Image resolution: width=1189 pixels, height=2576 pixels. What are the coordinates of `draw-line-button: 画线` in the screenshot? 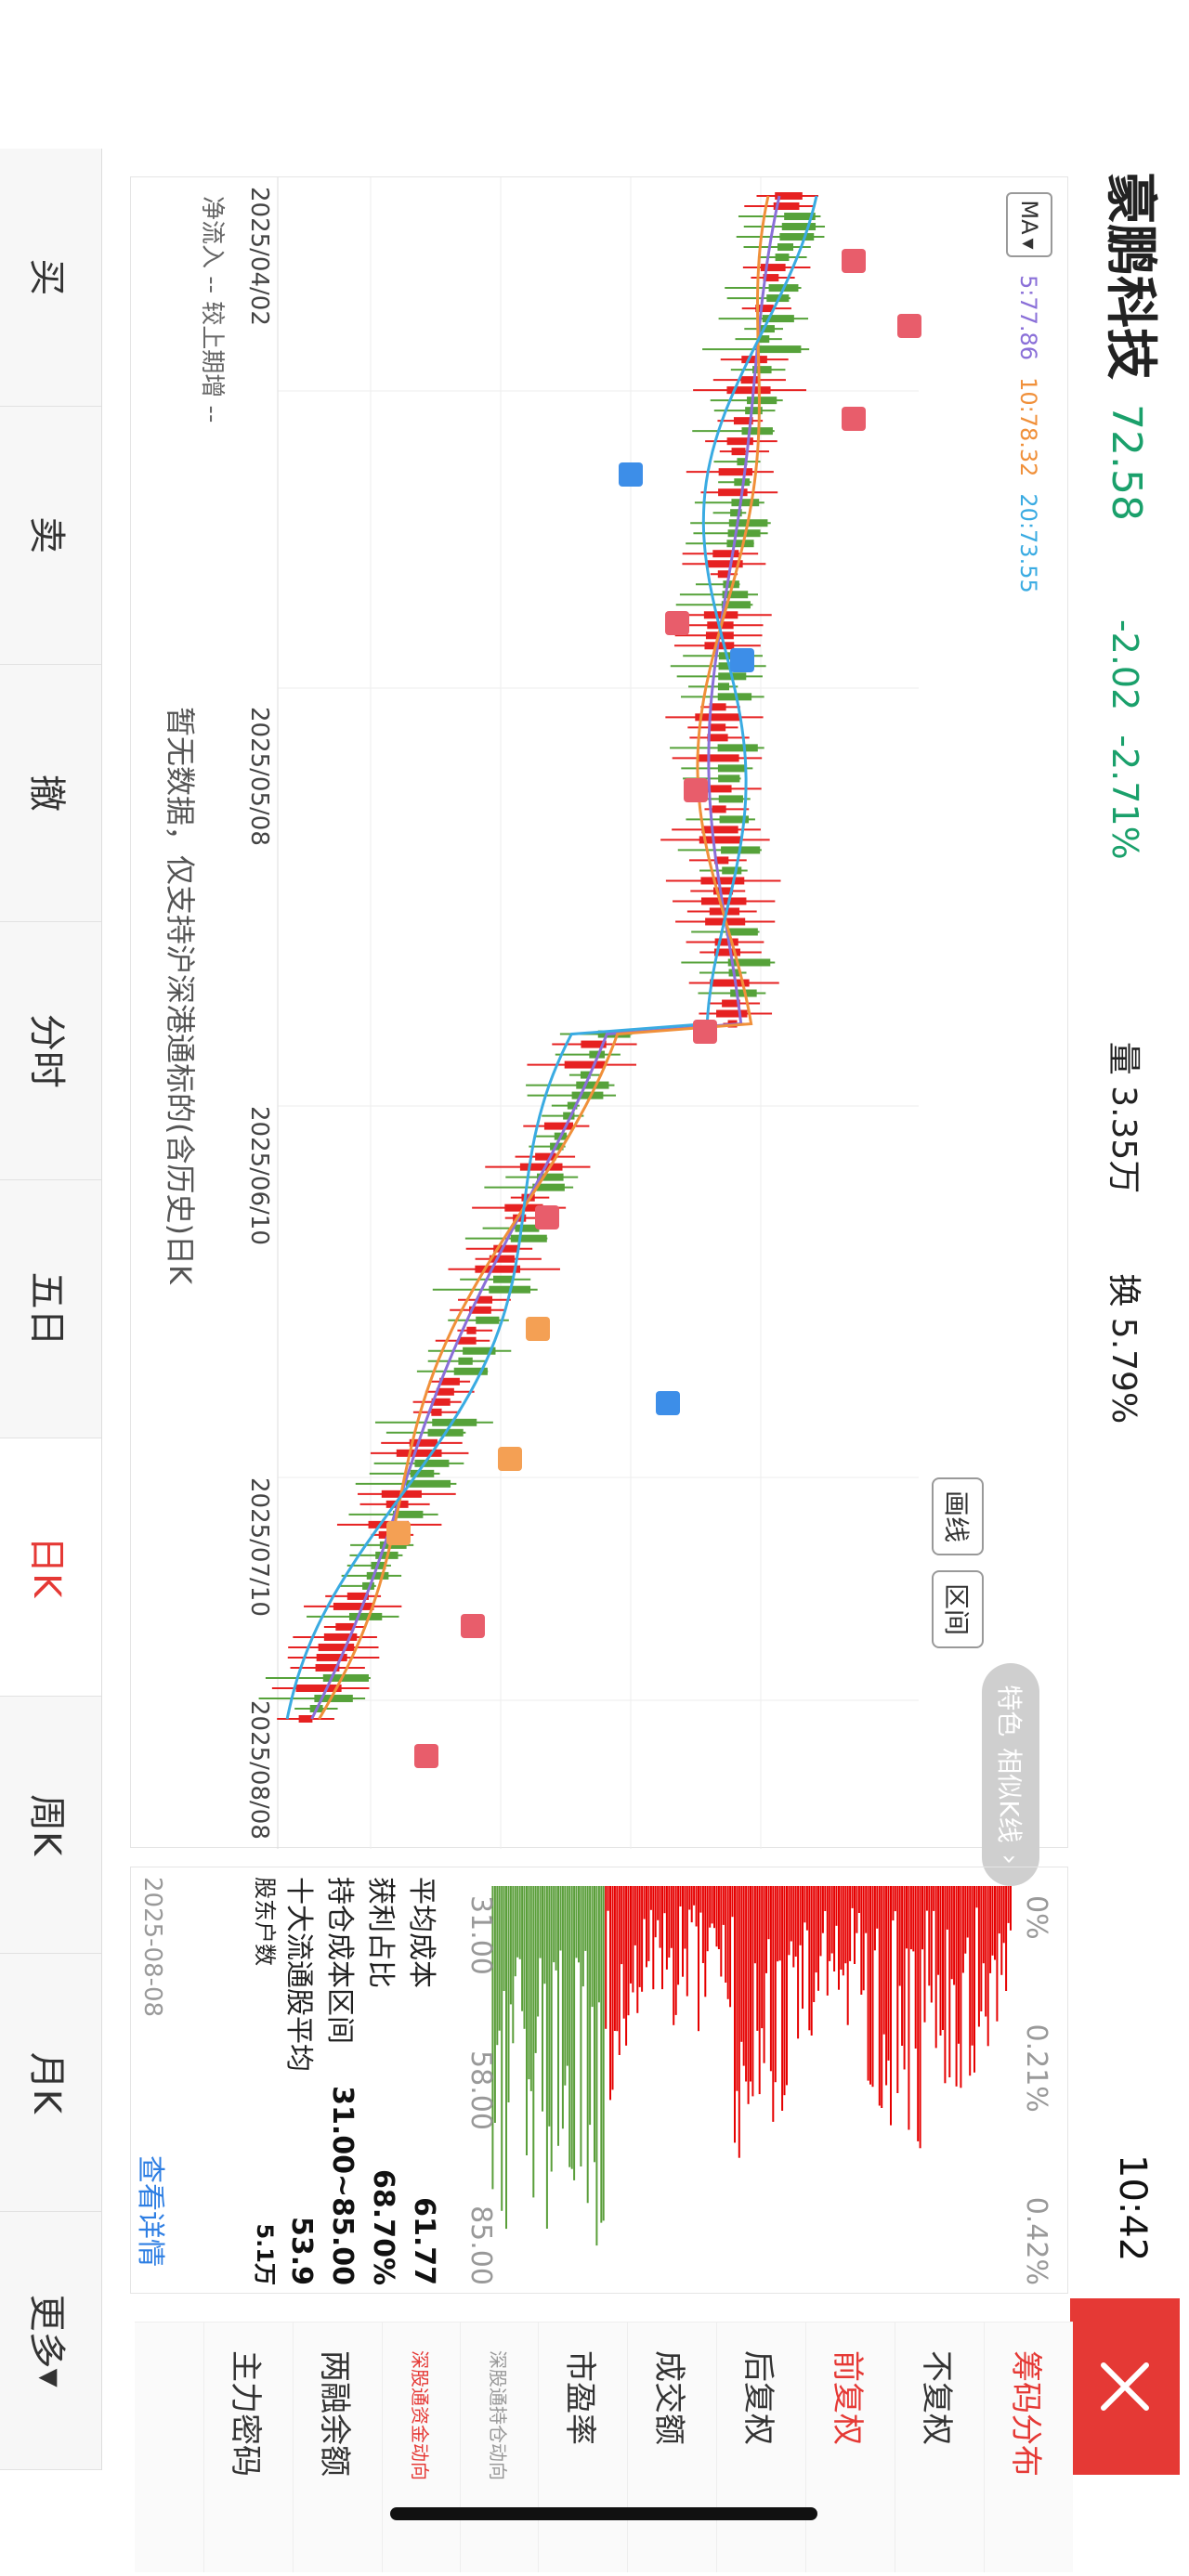 It's located at (958, 1516).